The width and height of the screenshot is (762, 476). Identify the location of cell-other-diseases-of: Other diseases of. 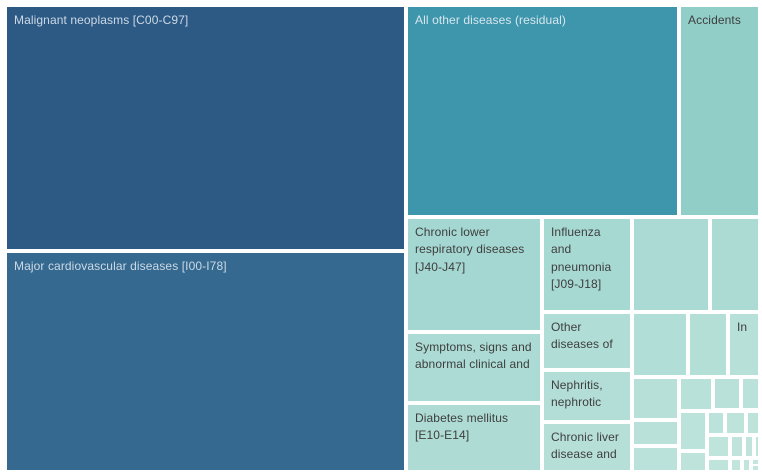
(587, 341).